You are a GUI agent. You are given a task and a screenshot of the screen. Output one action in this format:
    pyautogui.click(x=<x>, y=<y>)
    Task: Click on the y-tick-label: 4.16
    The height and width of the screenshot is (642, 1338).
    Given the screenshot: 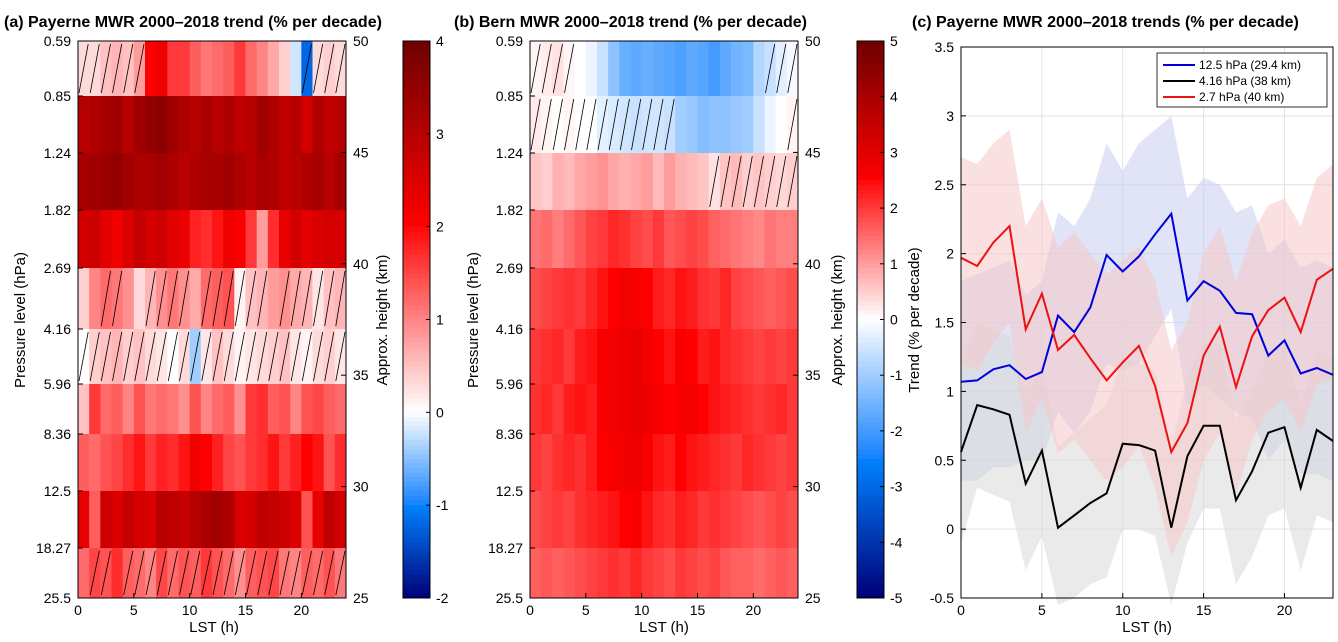 What is the action you would take?
    pyautogui.click(x=57, y=329)
    